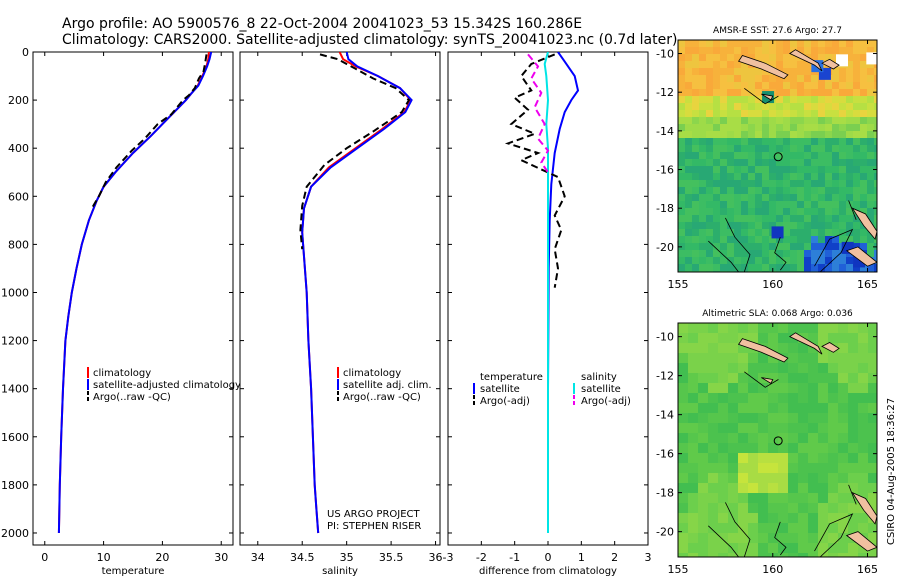  Describe the element at coordinates (542, 292) in the screenshot. I see `series-group` at that location.